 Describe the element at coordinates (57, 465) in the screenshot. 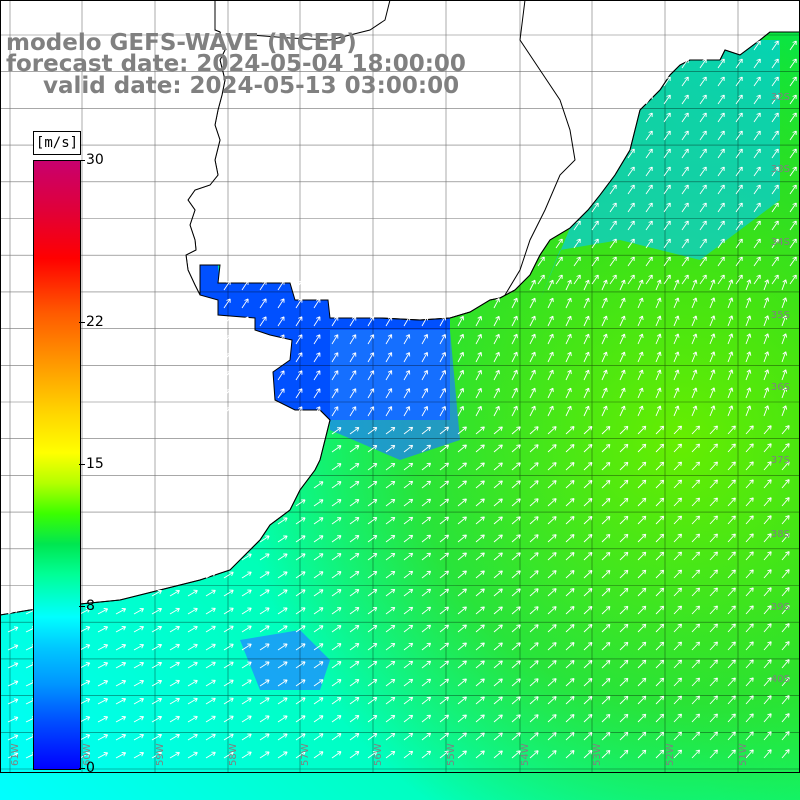

I see `colorbar` at that location.